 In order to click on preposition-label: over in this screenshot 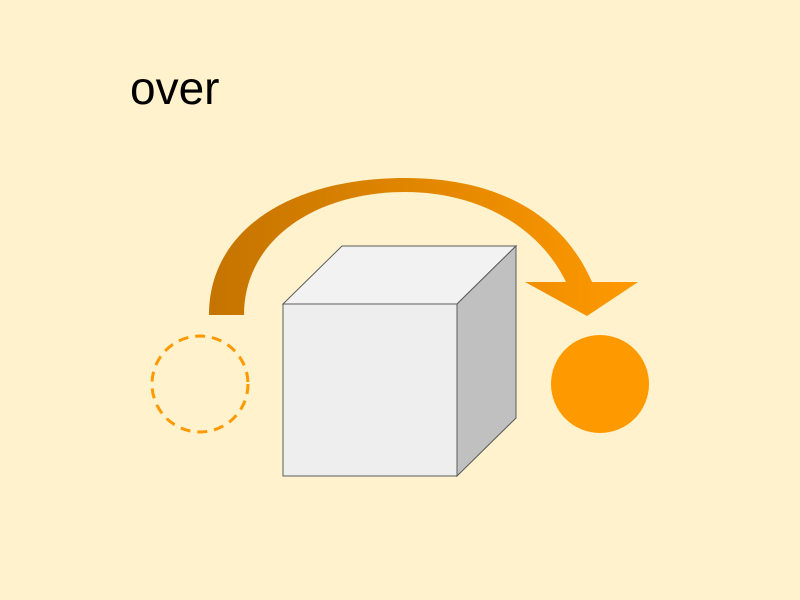, I will do `click(175, 88)`.